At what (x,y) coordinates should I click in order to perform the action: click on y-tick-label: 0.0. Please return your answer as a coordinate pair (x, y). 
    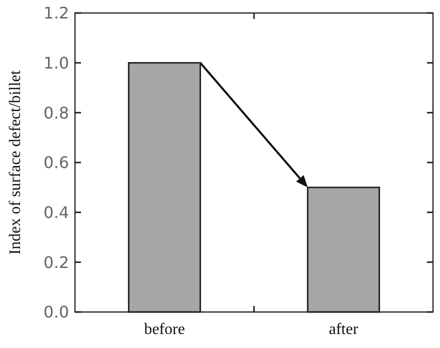
    Looking at the image, I should click on (56, 312).